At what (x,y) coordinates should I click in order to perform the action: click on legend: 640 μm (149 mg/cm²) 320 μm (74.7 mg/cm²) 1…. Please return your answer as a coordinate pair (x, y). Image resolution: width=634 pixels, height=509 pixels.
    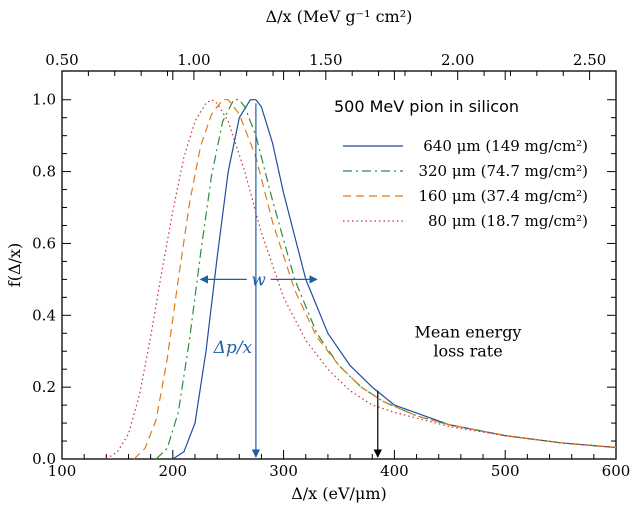
    Looking at the image, I should click on (465, 183).